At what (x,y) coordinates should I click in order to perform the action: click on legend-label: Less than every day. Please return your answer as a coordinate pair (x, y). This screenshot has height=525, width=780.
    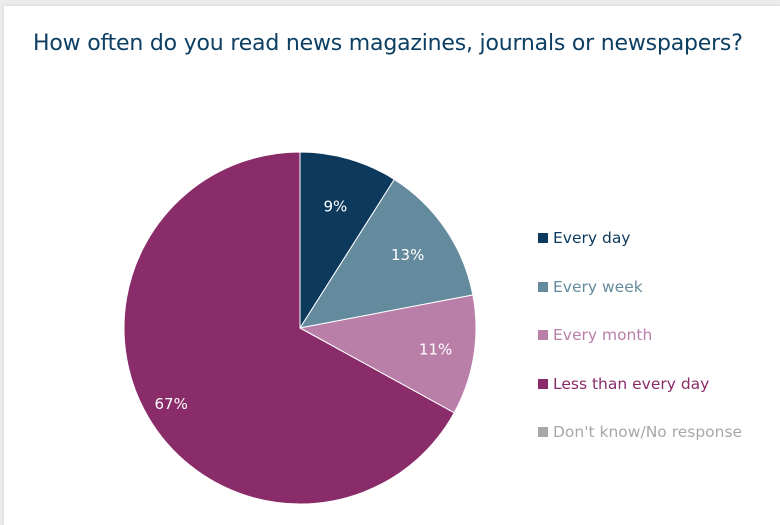
    Looking at the image, I should click on (631, 383).